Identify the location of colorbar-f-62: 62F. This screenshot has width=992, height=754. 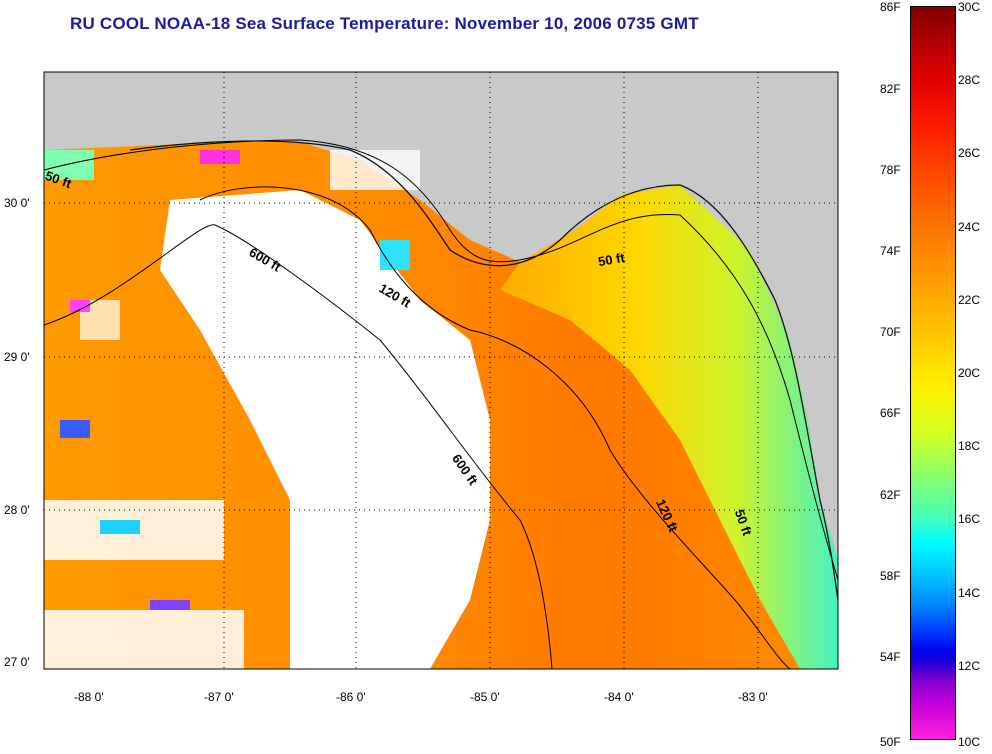
(890, 495).